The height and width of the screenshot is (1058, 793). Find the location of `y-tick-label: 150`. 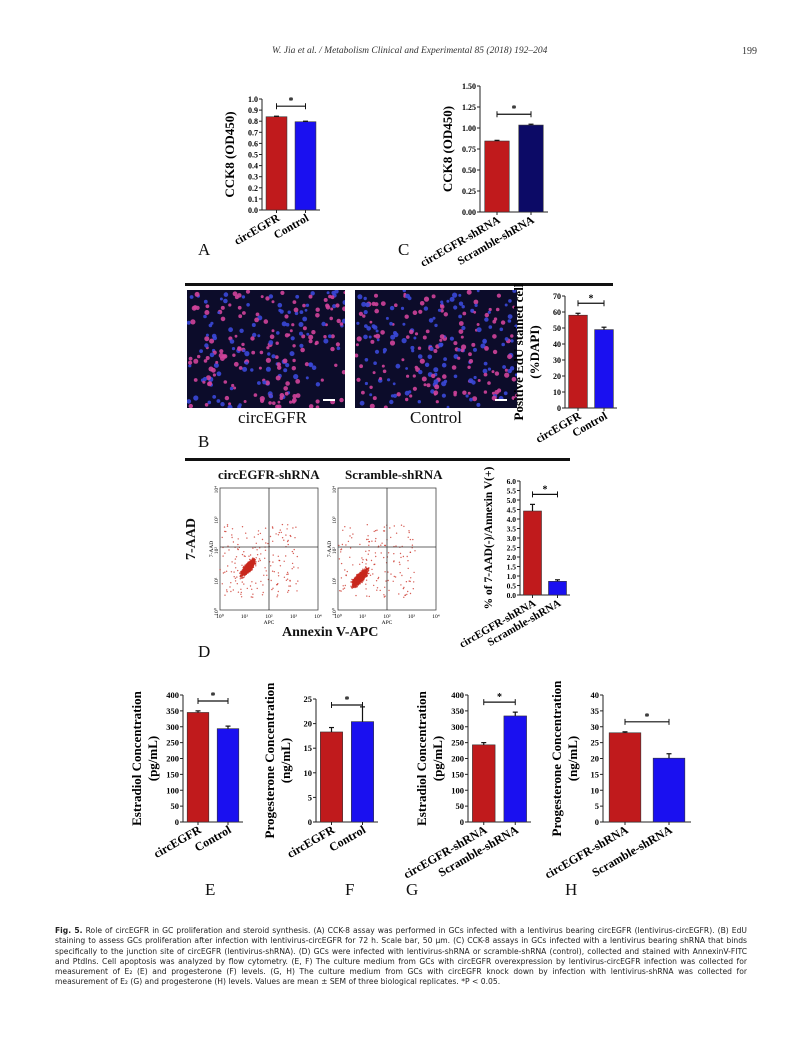

y-tick-label: 150 is located at coordinates (172, 774).